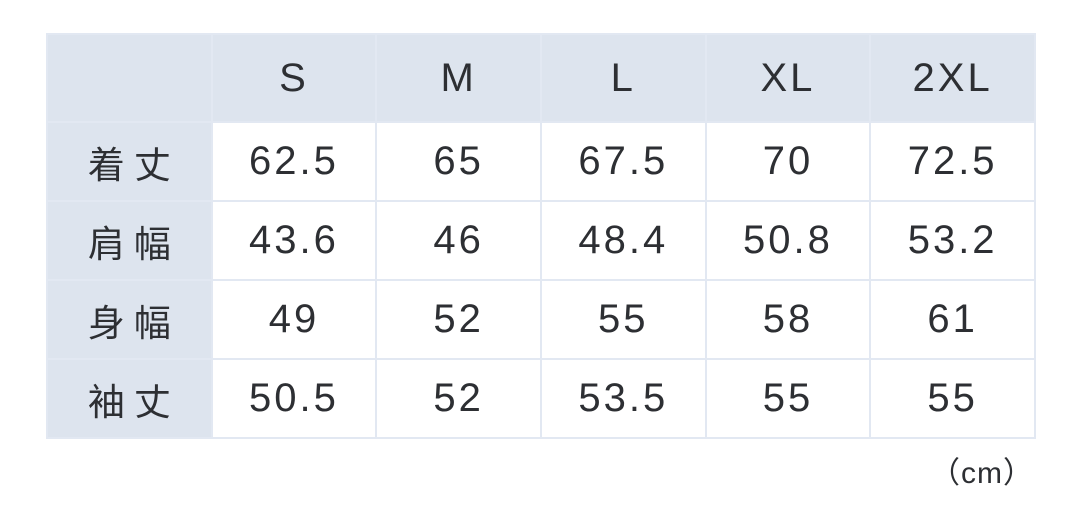 Image resolution: width=1080 pixels, height=506 pixels. What do you see at coordinates (129, 78) in the screenshot?
I see `corner-cell` at bounding box center [129, 78].